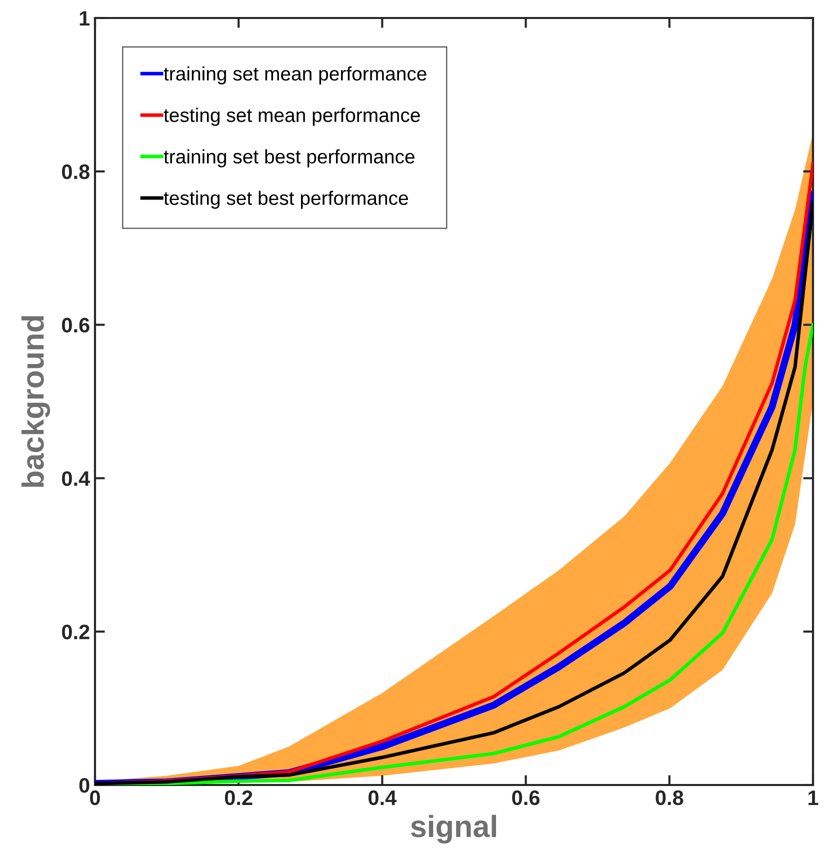  Describe the element at coordinates (526, 798) in the screenshot. I see `x-tick-label: 0.6` at that location.